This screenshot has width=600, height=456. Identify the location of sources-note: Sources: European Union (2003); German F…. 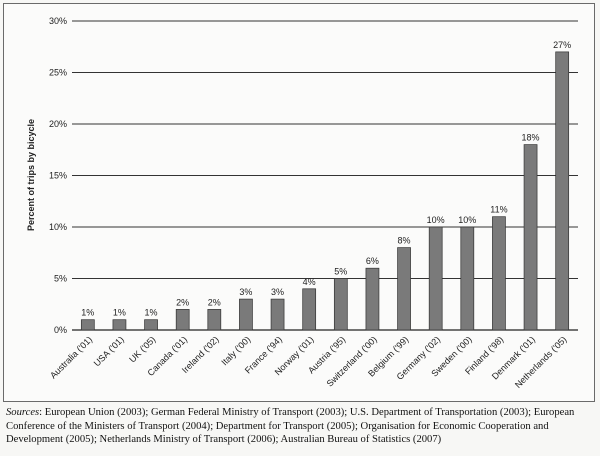
(300, 426).